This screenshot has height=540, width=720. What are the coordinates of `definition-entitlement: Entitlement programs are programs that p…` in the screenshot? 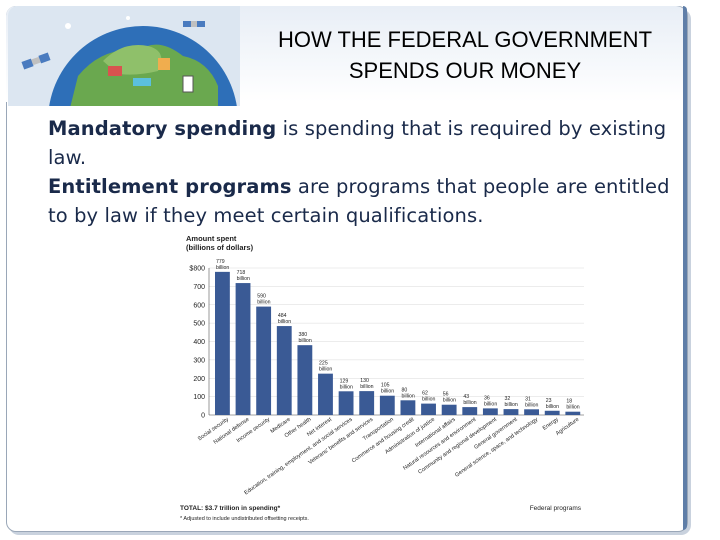 It's located at (368, 201).